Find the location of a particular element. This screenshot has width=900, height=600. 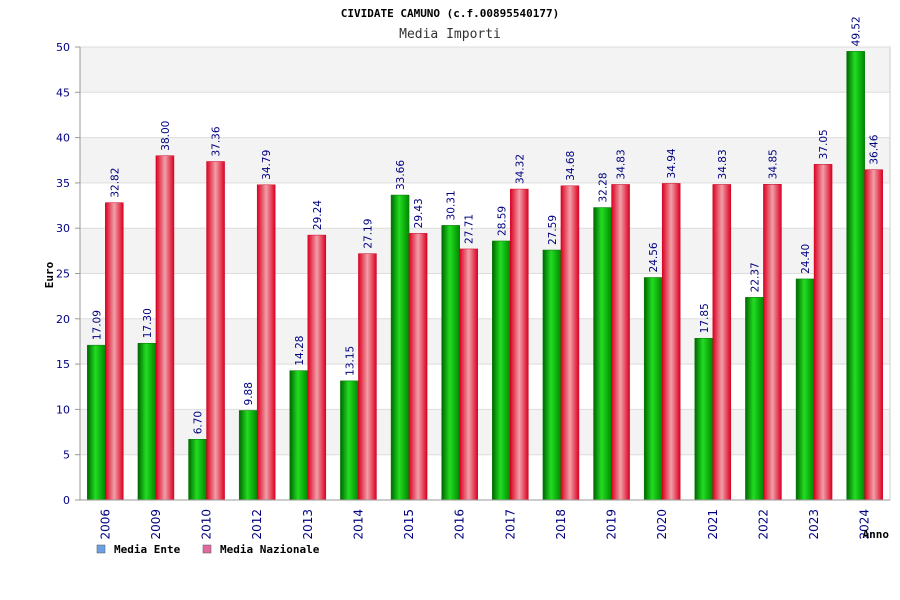

y-tick-label: 45 is located at coordinates (63, 92).